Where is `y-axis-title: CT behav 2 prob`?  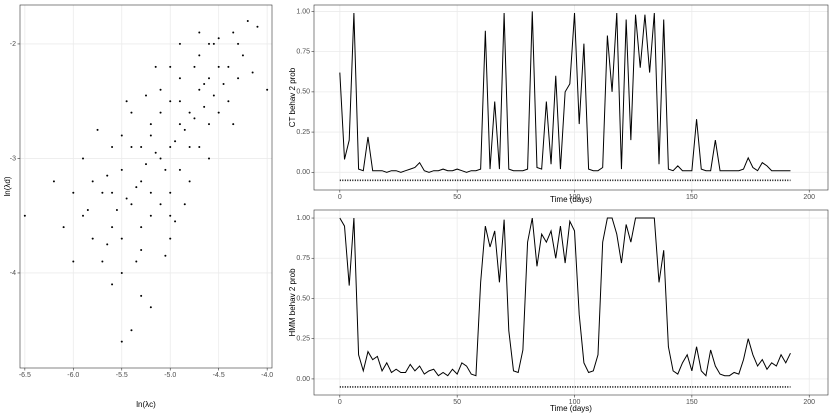 y-axis-title: CT behav 2 prob is located at coordinates (292, 97).